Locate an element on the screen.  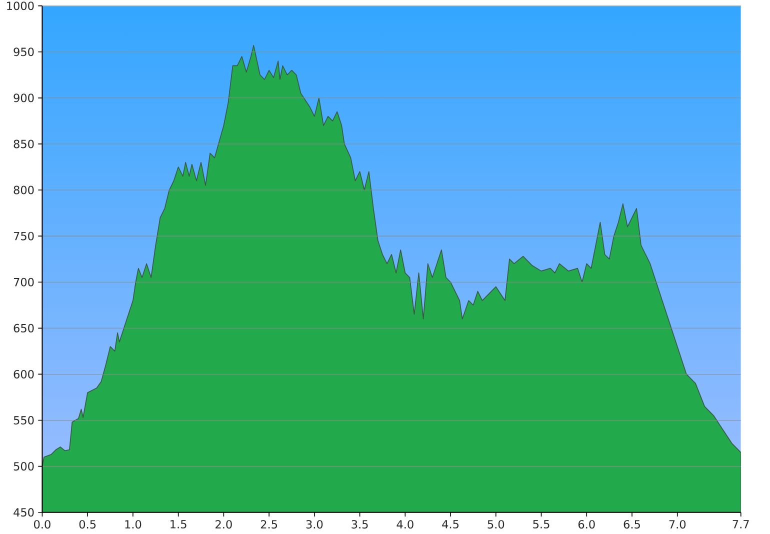
y-tick-label: 700 is located at coordinates (24, 282).